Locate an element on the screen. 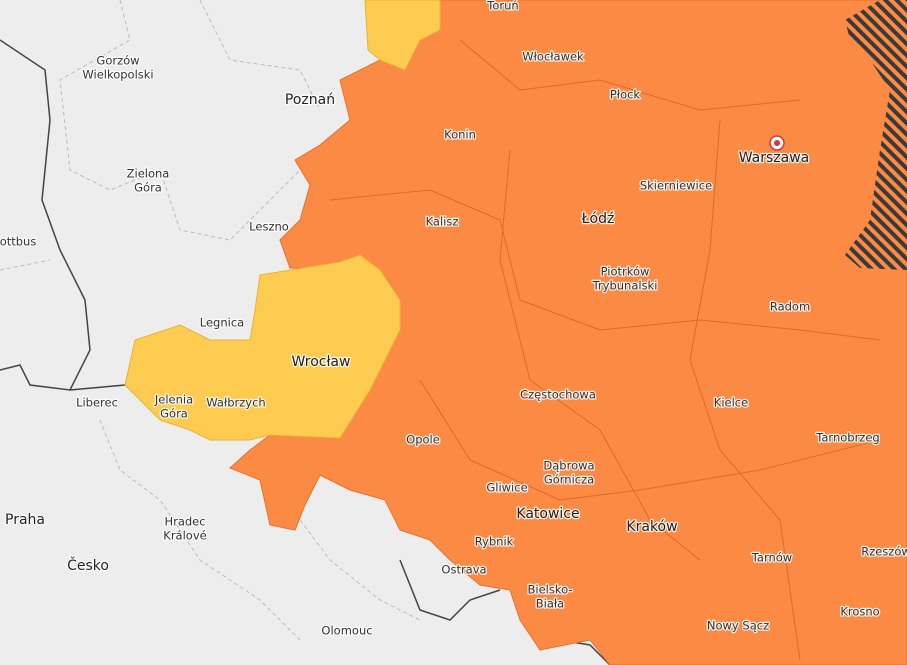 This screenshot has height=665, width=907. place-label: Zielona is located at coordinates (148, 174).